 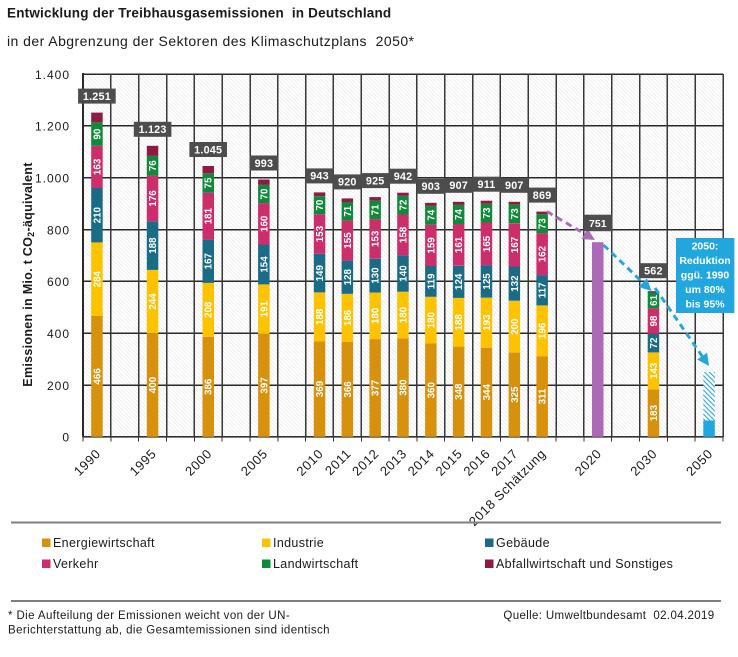 I want to click on svg-text: 751, so click(x=598, y=224).